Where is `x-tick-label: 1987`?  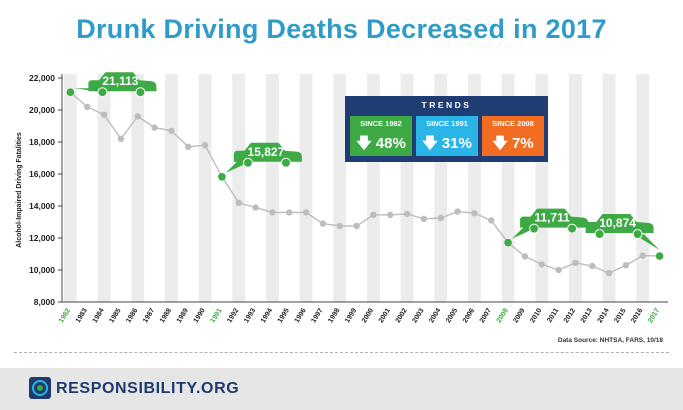
x-tick-label: 1987 is located at coordinates (149, 315).